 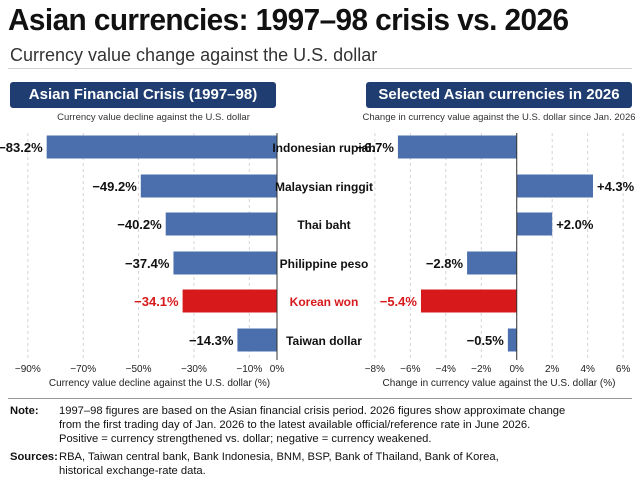 I want to click on left-value-label: −37.4%, so click(x=147, y=263).